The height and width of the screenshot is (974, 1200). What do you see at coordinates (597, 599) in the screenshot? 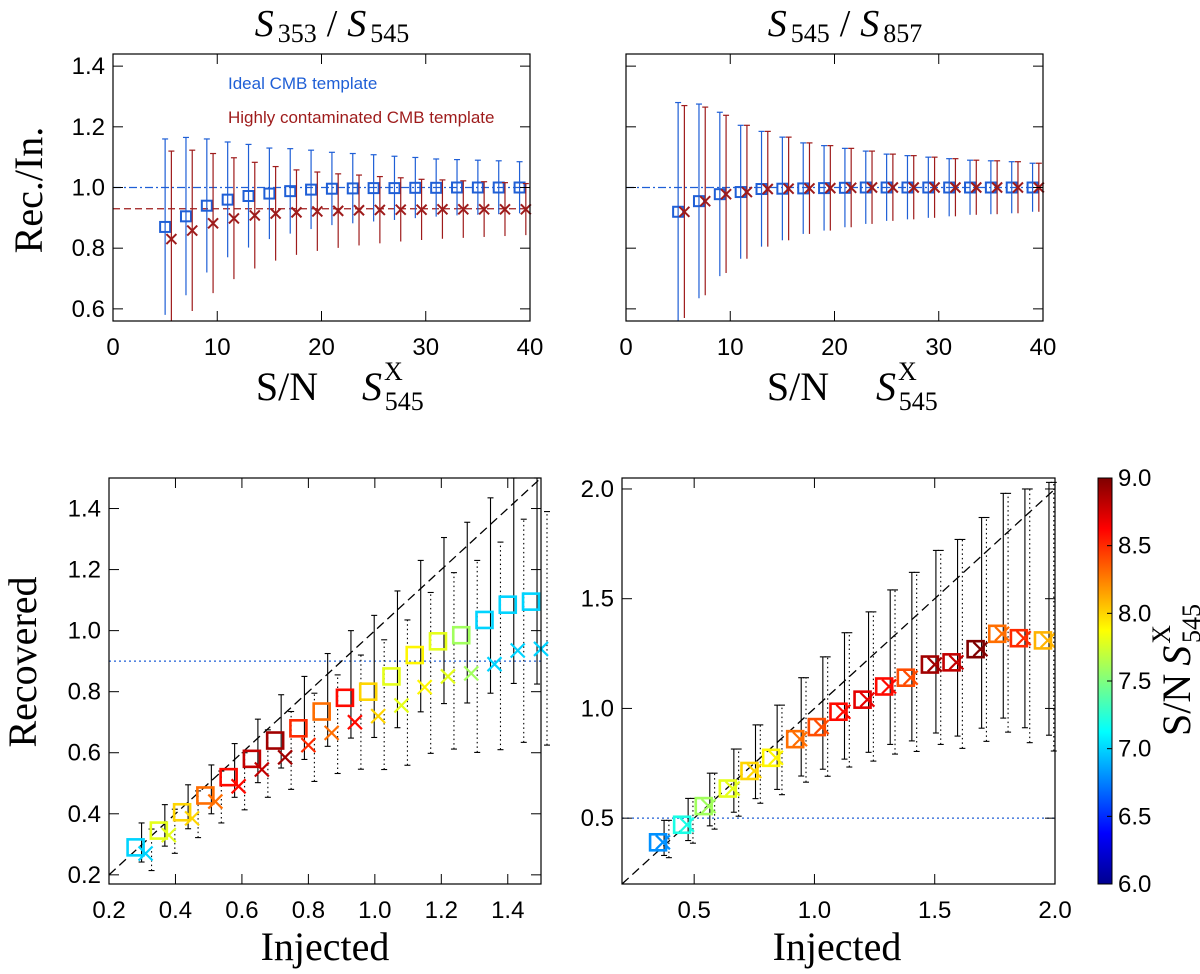
I see `y-tick-label: 1.5` at bounding box center [597, 599].